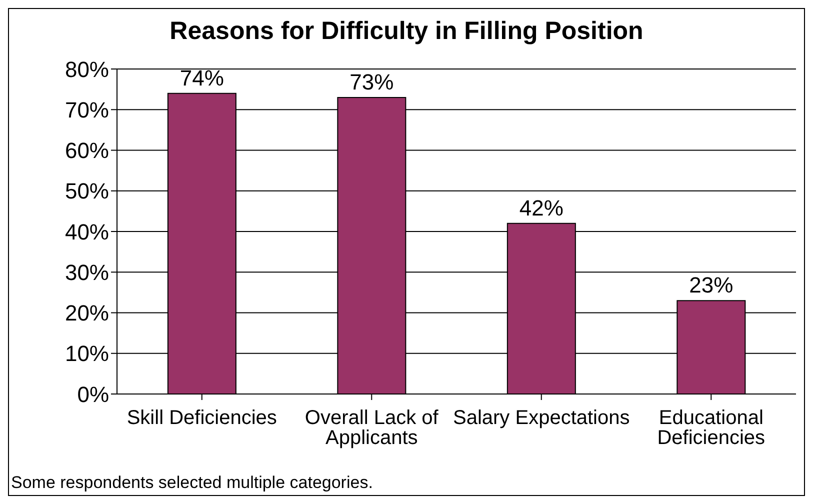 This screenshot has height=504, width=813. I want to click on y-tick-label: 30%, so click(86, 272).